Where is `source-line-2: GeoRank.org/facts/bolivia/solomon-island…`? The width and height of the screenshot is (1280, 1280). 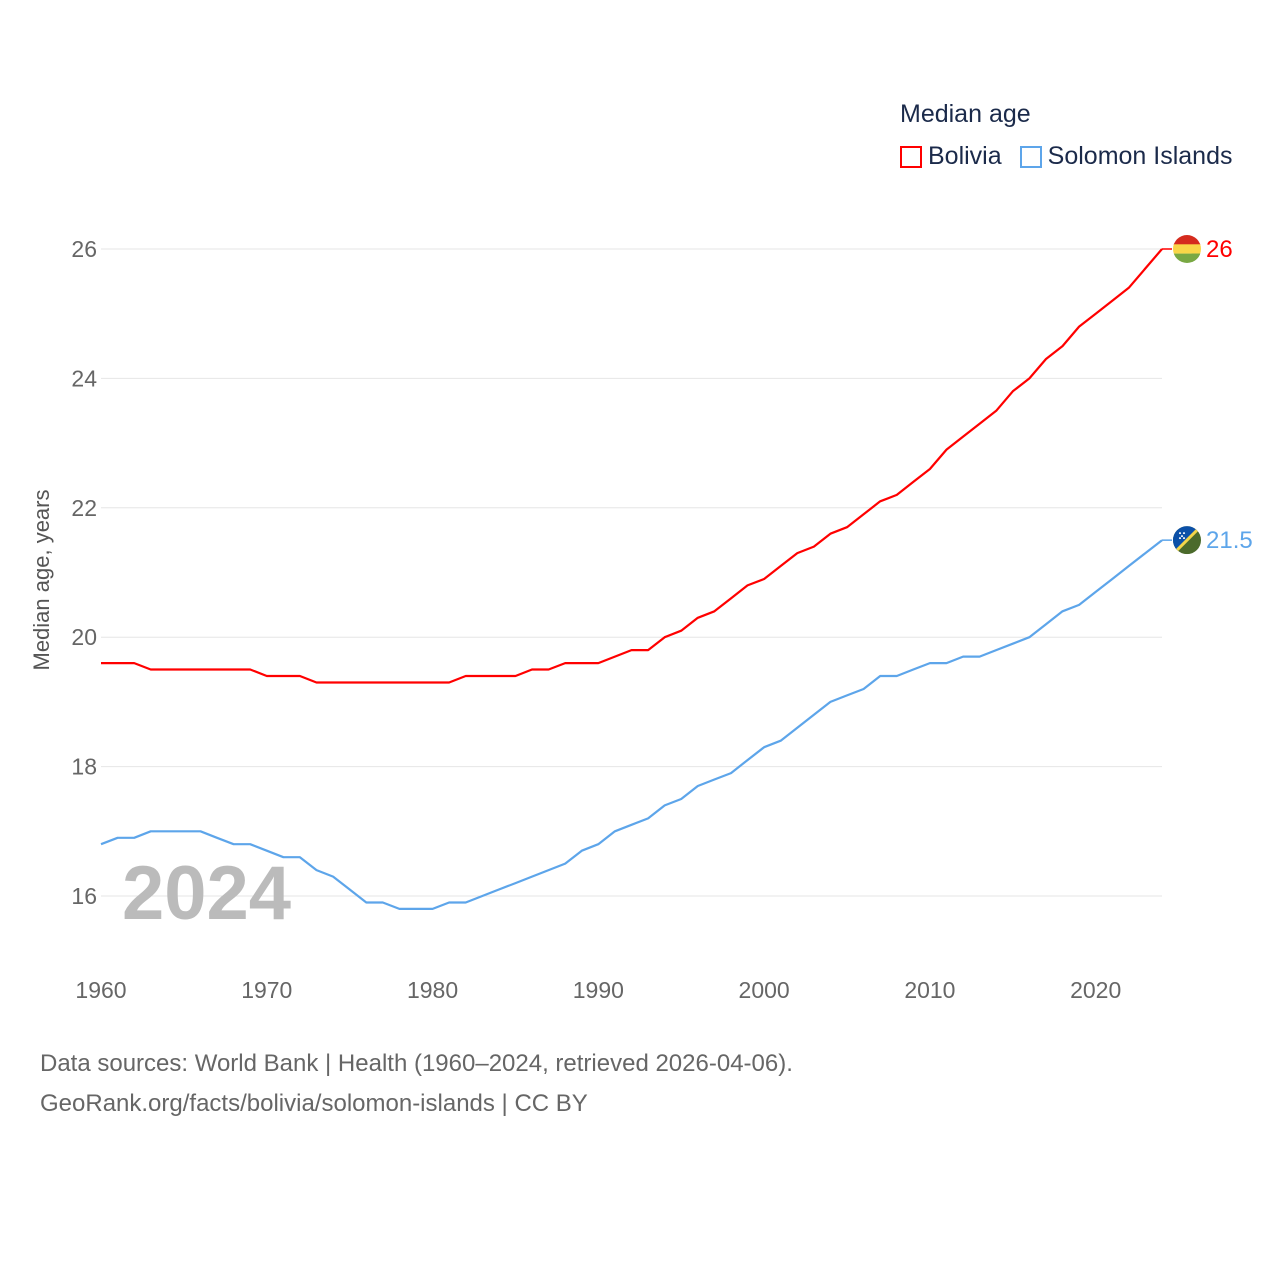
source-line-2: GeoRank.org/facts/bolivia/solomon-island… is located at coordinates (314, 1103).